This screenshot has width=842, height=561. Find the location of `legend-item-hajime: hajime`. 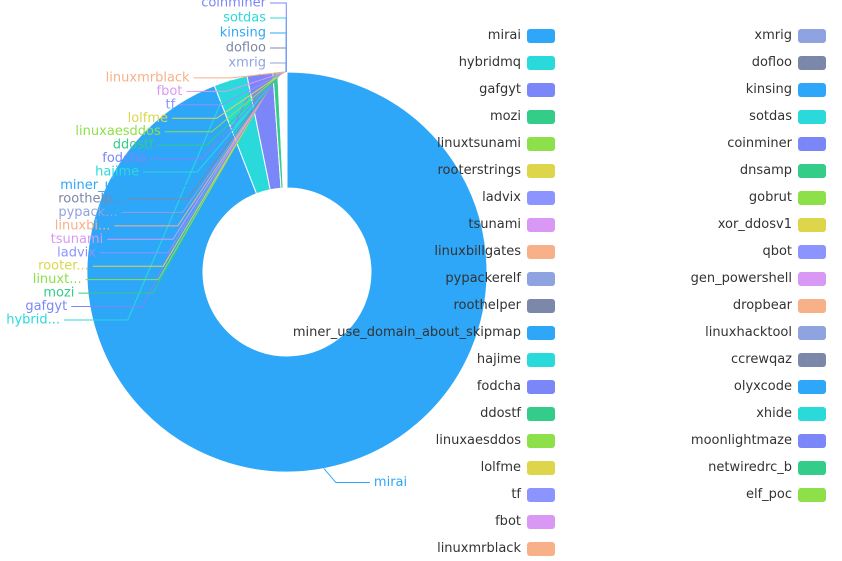

legend-item-hajime: hajime is located at coordinates (355, 360).